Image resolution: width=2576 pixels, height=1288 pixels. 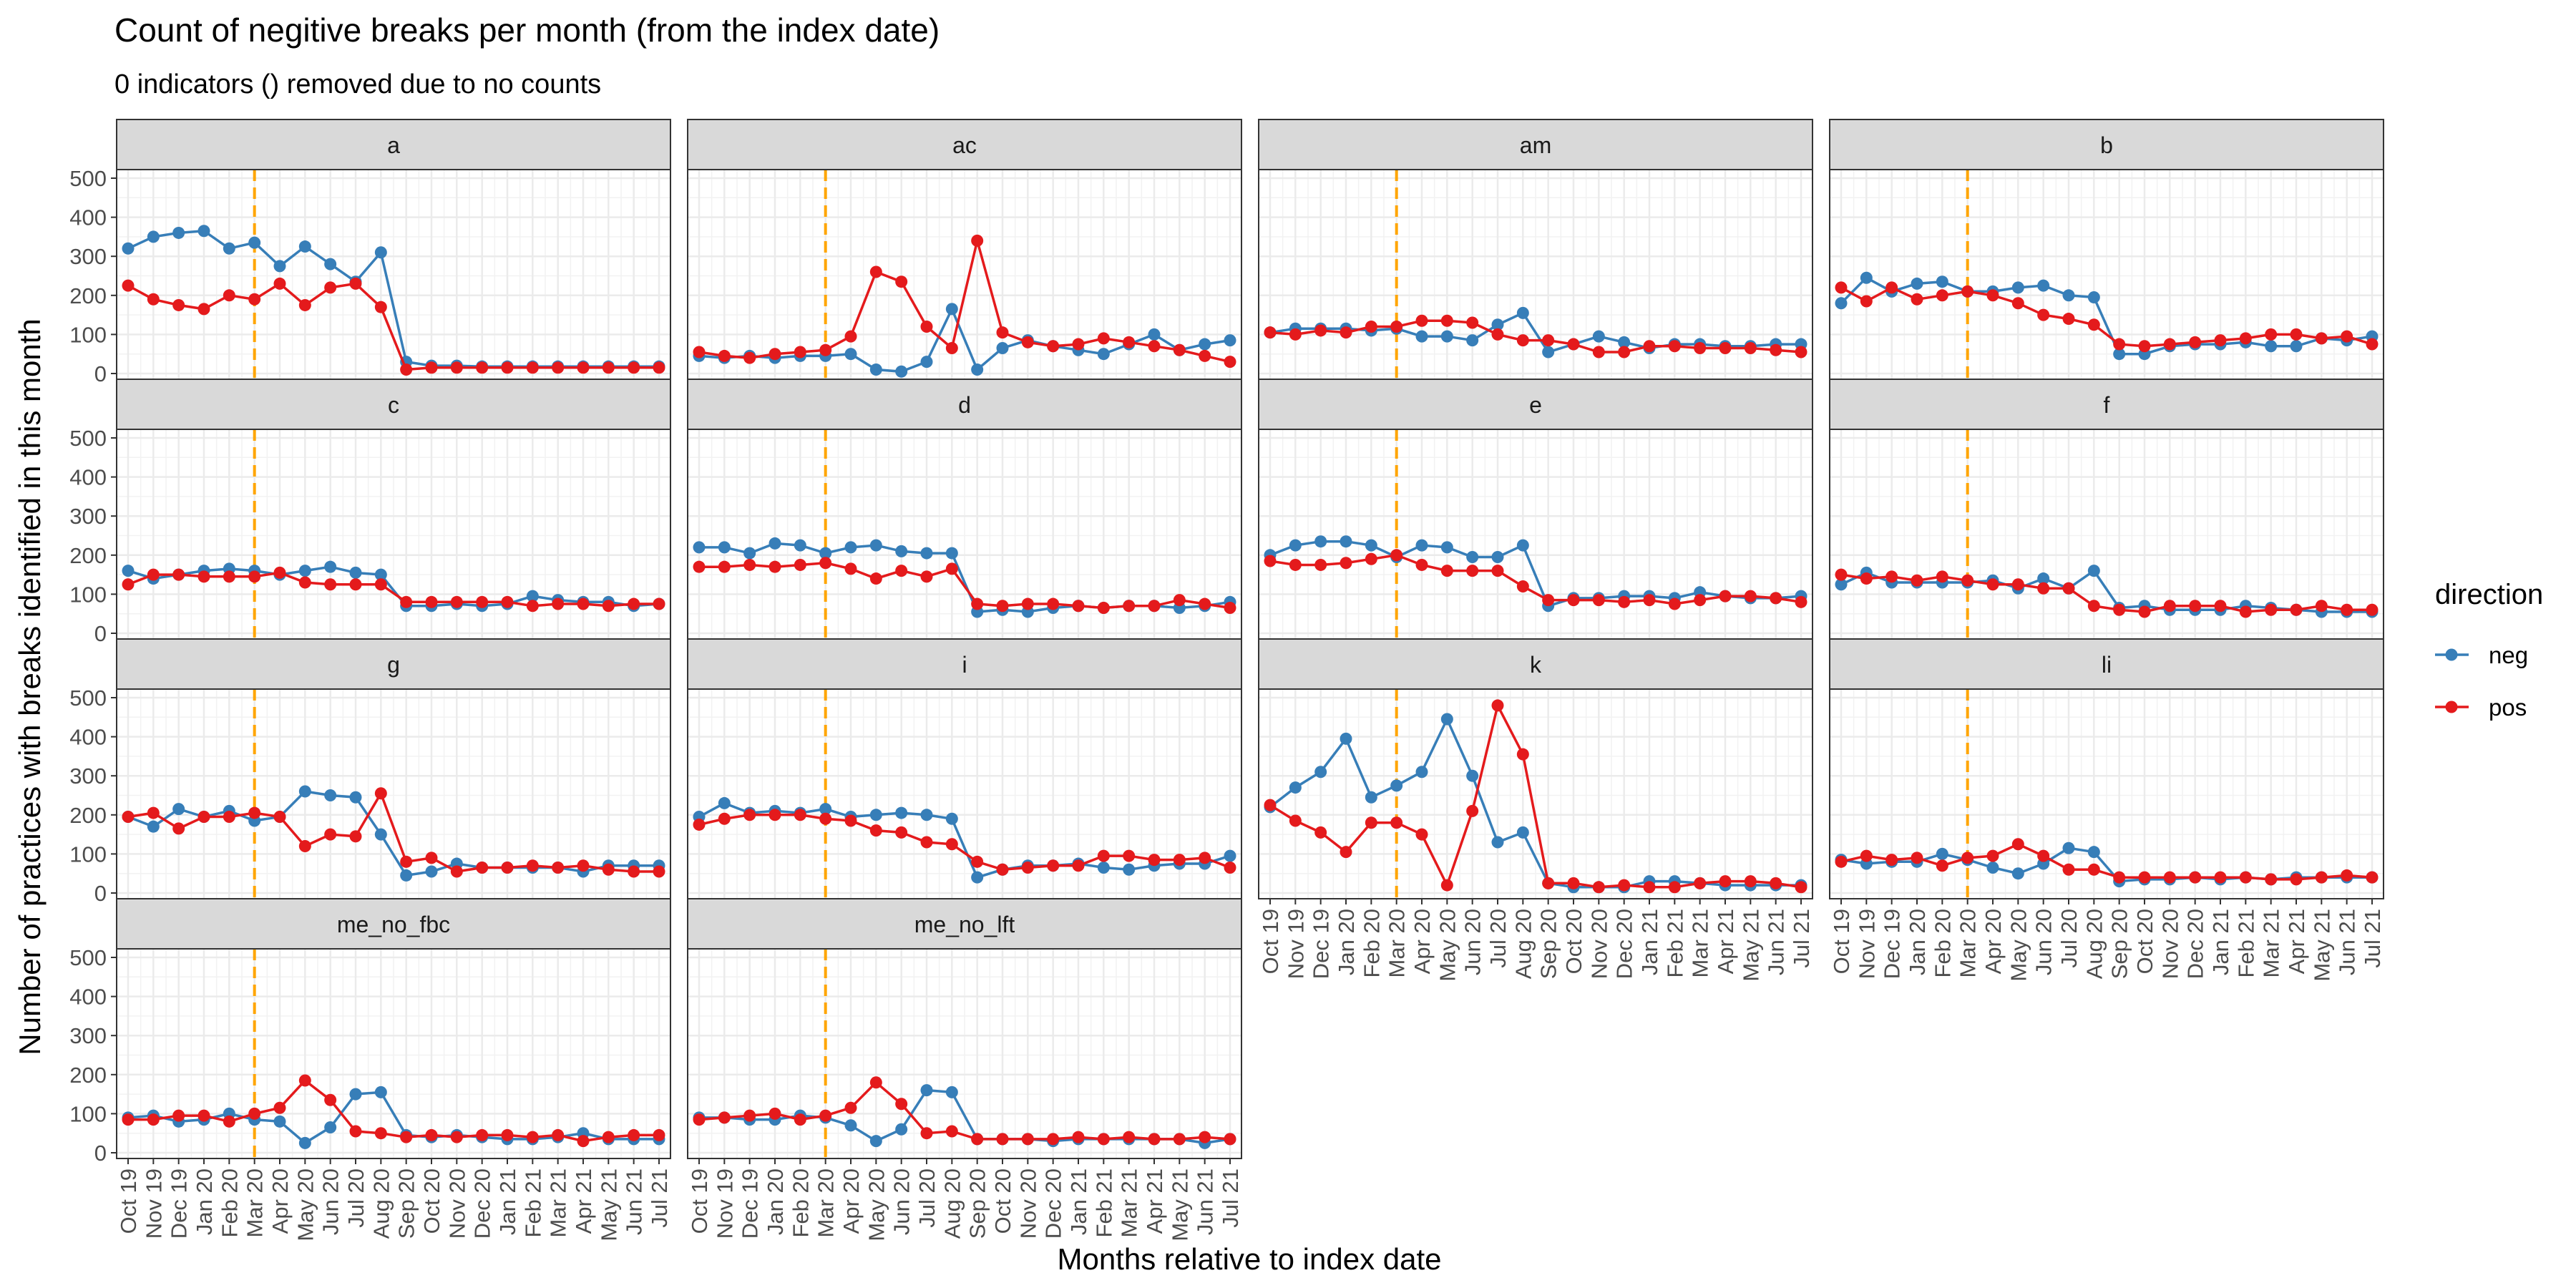 I want to click on facet-strip-label: c, so click(x=393, y=405).